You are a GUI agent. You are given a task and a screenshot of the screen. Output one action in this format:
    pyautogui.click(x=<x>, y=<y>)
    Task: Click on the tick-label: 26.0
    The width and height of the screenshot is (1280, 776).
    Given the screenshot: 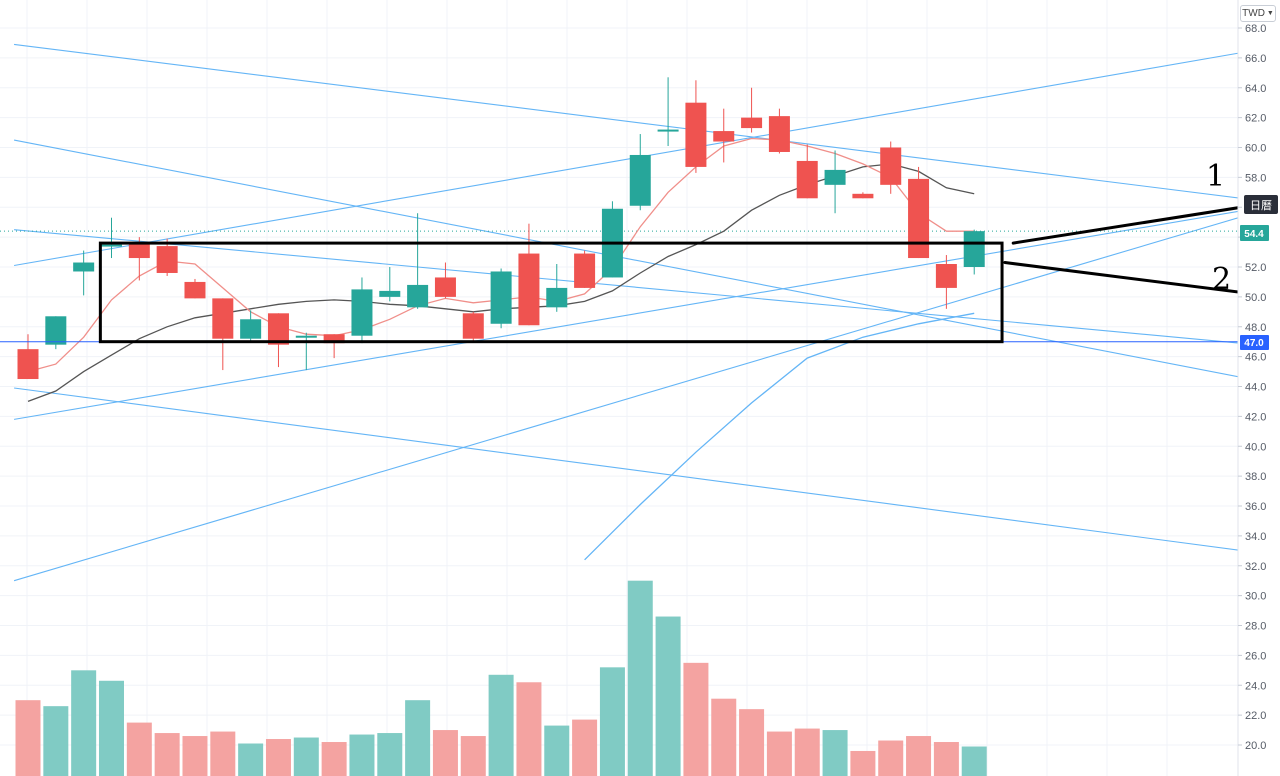 What is the action you would take?
    pyautogui.click(x=1255, y=656)
    